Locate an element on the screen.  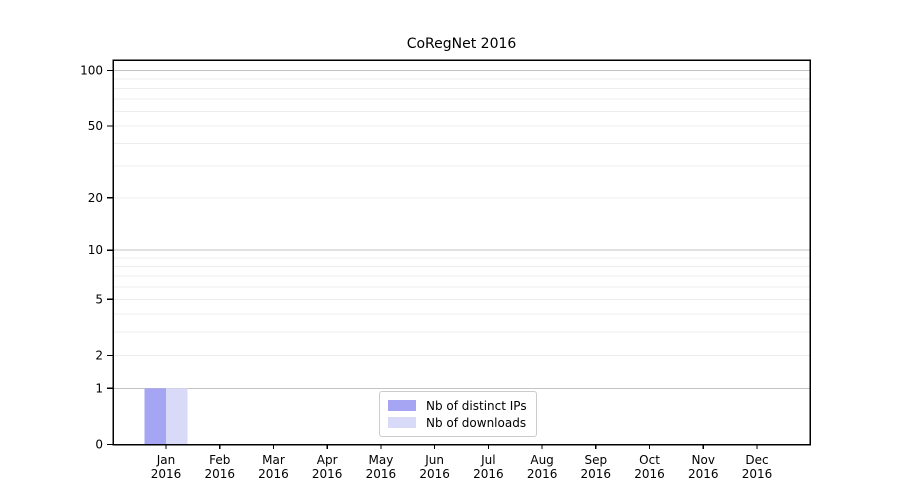
x-tick-label: Jul is located at coordinates (487, 460).